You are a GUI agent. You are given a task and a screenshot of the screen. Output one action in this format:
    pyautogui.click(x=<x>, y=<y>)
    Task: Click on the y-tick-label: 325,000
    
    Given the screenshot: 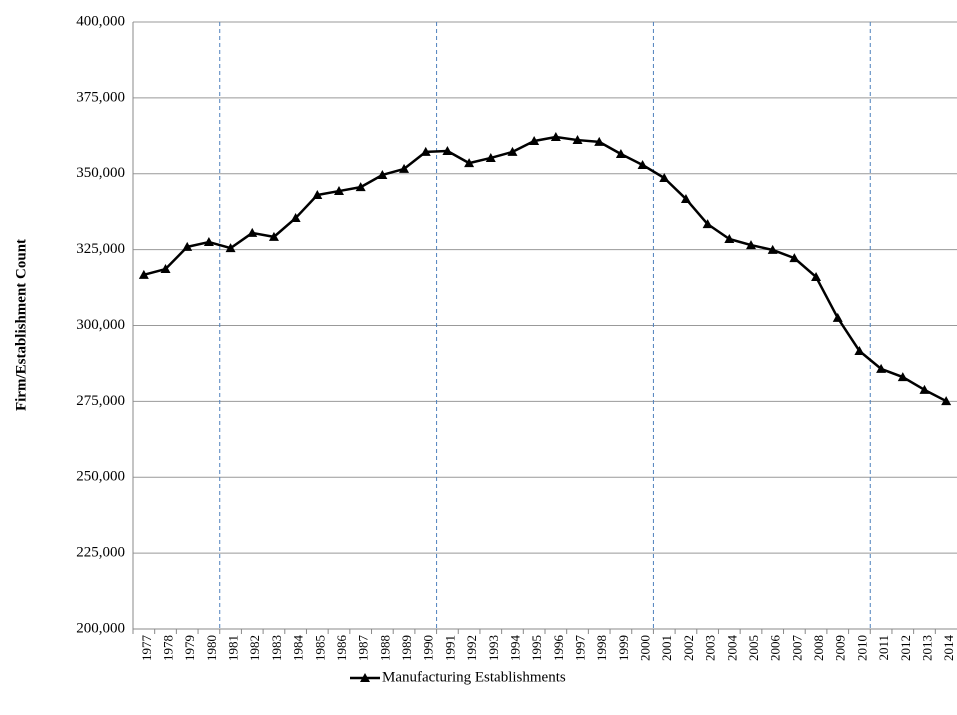 What is the action you would take?
    pyautogui.click(x=100, y=249)
    